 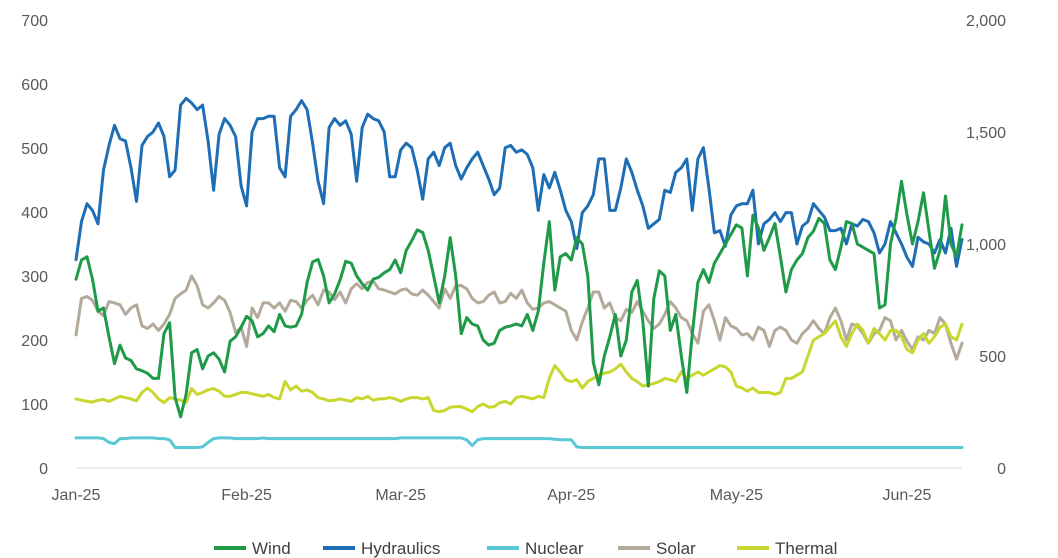 I want to click on y-left-tick-label: 100, so click(x=34, y=405).